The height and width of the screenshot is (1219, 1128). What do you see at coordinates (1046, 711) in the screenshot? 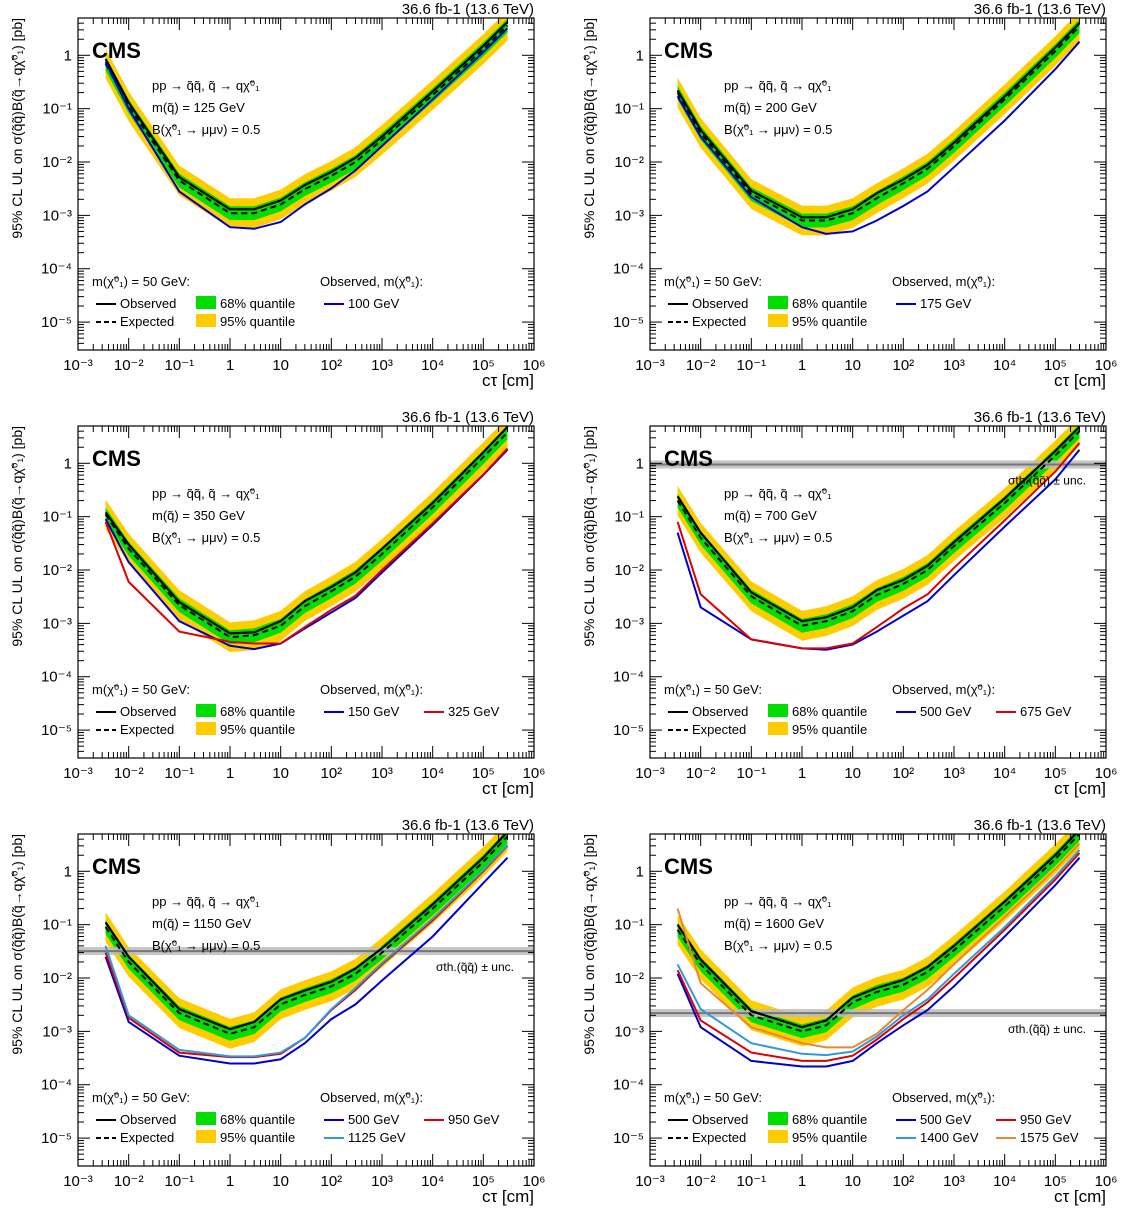
I see `legend-series-label: 675 GeV` at bounding box center [1046, 711].